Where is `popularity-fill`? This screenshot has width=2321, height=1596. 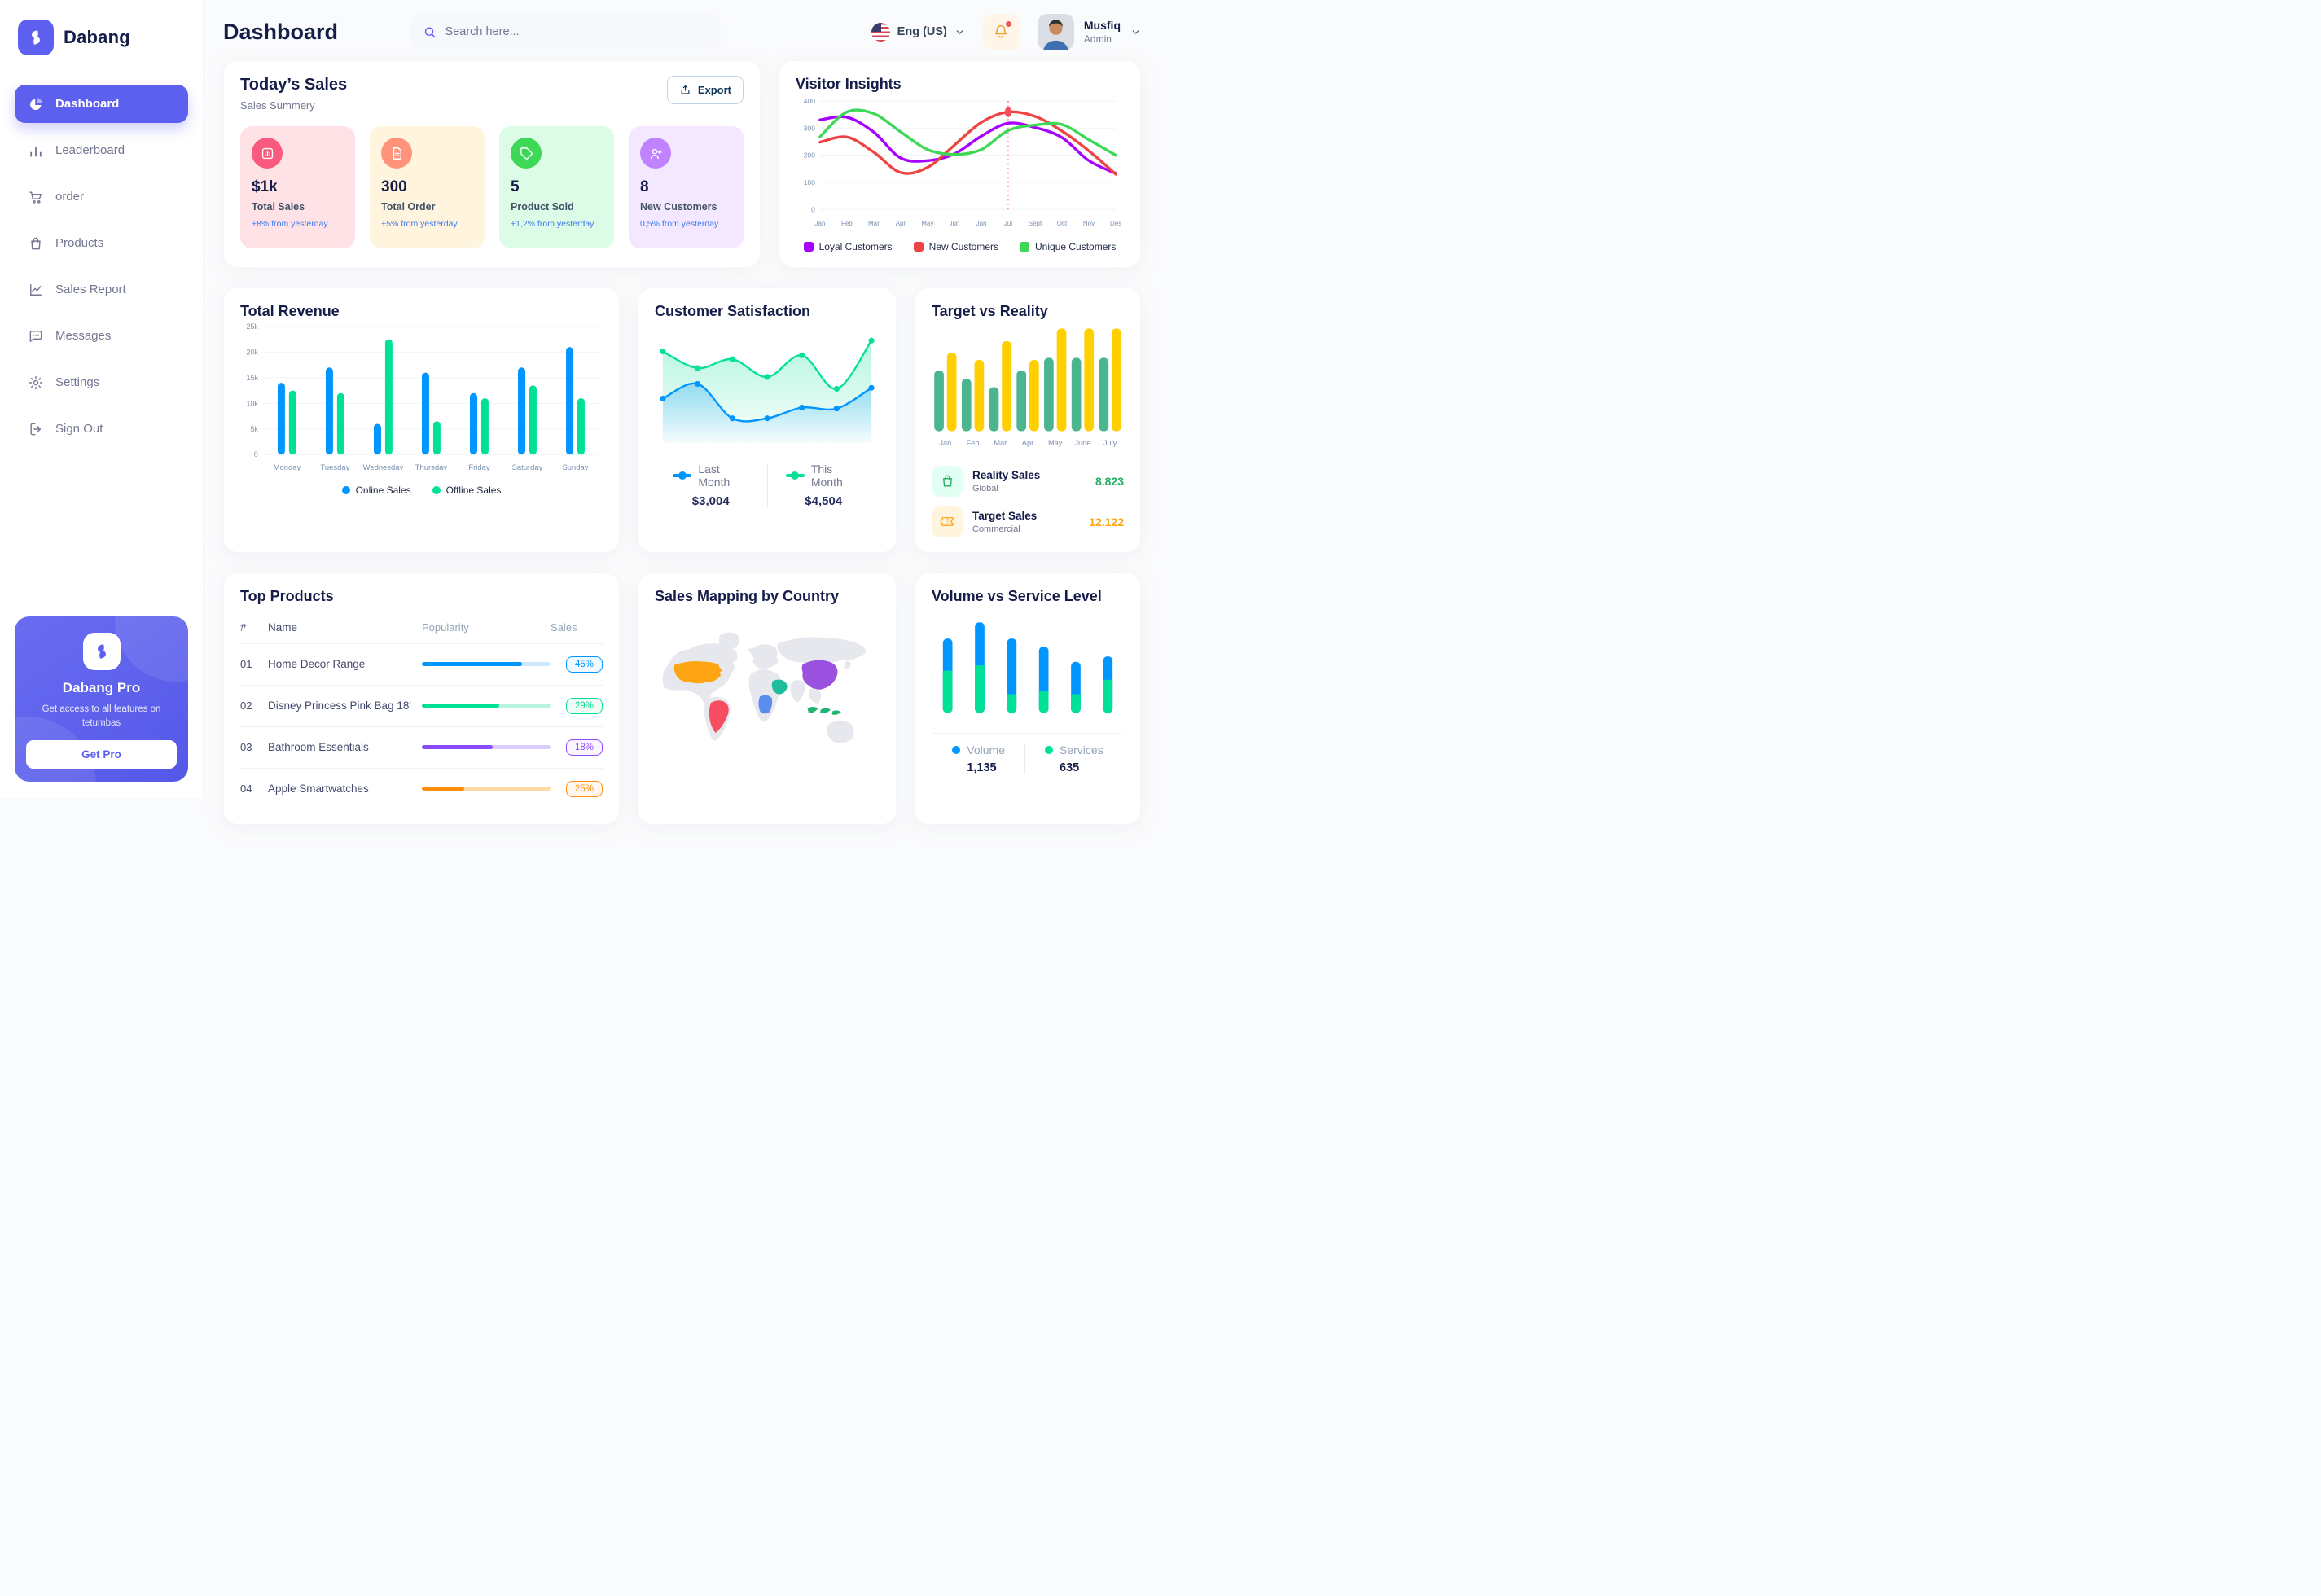 popularity-fill is located at coordinates (460, 706).